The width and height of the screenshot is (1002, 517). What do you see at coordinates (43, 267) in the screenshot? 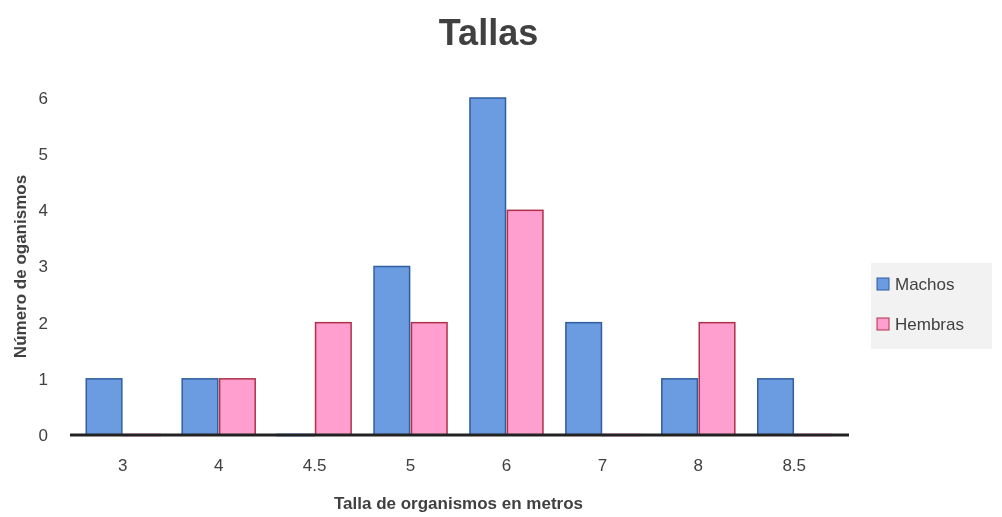
I see `y-tick-label: 3` at bounding box center [43, 267].